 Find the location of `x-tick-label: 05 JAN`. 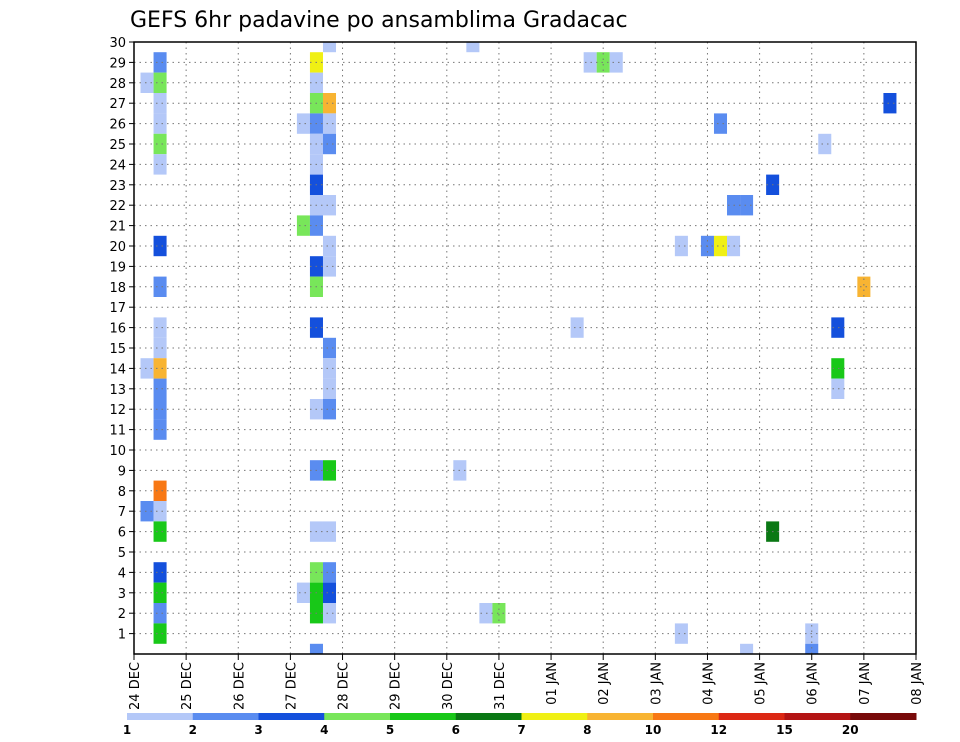

x-tick-label: 05 JAN is located at coordinates (761, 683).